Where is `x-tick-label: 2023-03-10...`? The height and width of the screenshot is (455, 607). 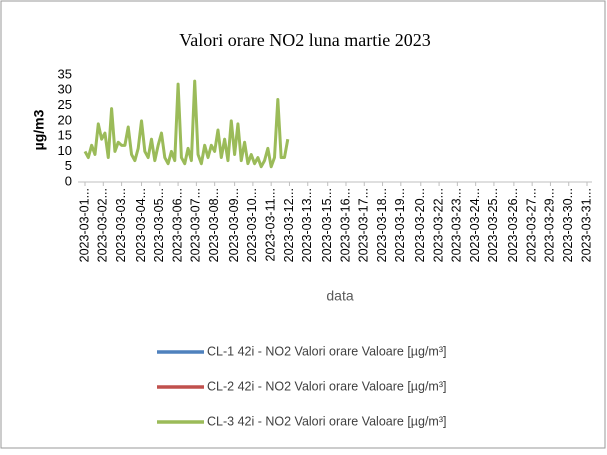 x-tick-label: 2023-03-10... is located at coordinates (252, 225).